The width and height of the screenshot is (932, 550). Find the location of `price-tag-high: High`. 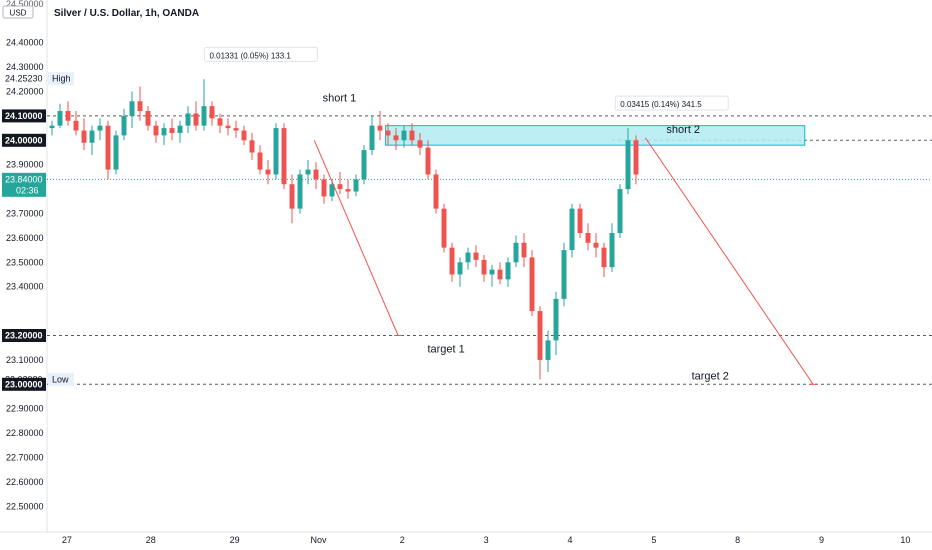

price-tag-high: High is located at coordinates (61, 79).